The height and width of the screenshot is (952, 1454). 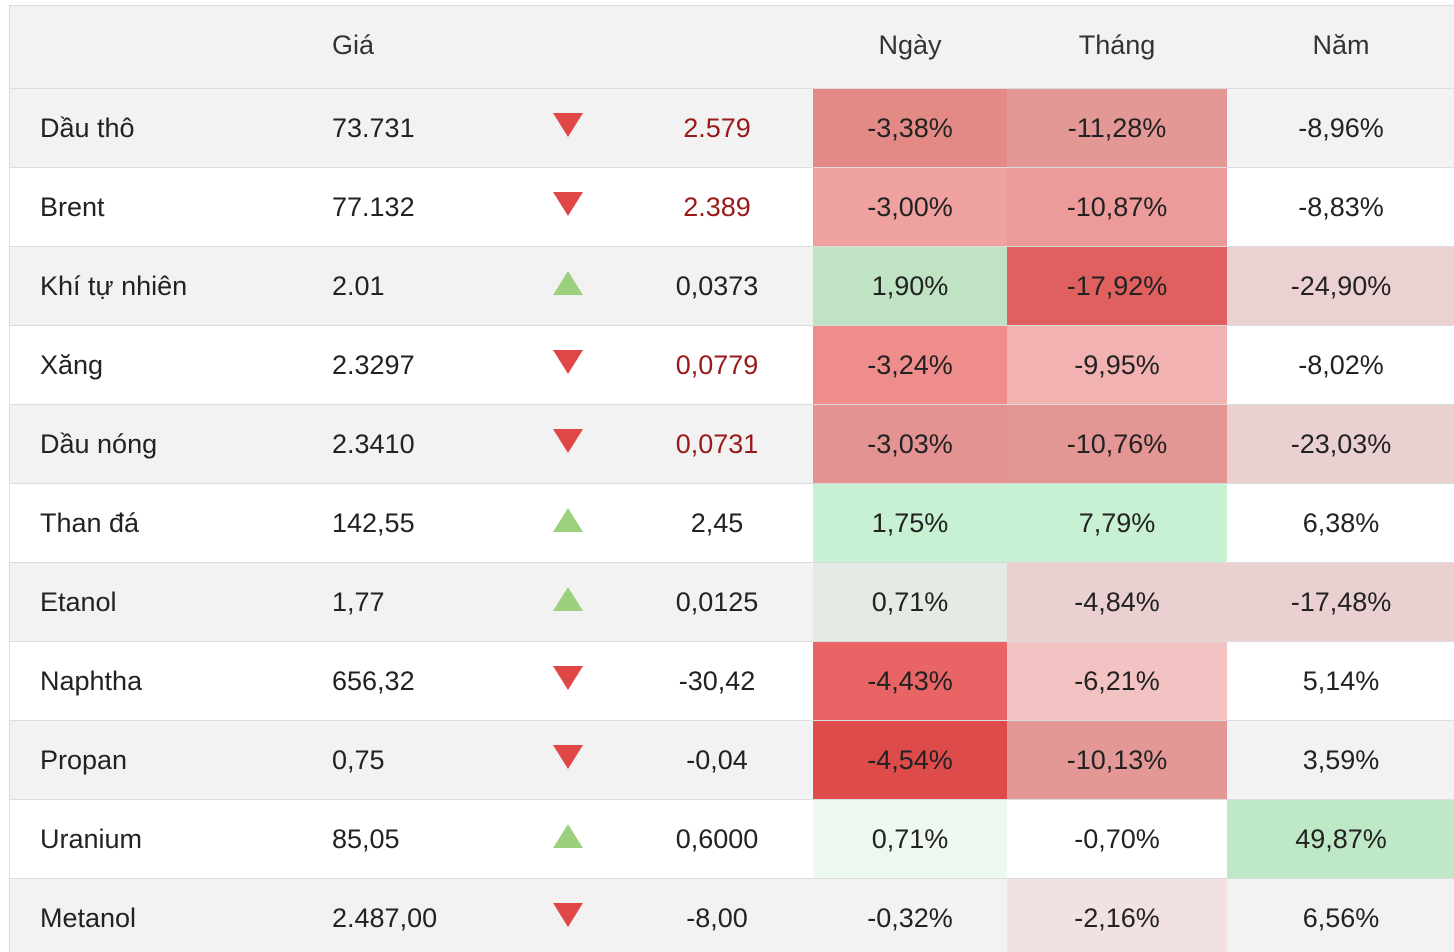 What do you see at coordinates (717, 286) in the screenshot?
I see `change-cell: 0,0373` at bounding box center [717, 286].